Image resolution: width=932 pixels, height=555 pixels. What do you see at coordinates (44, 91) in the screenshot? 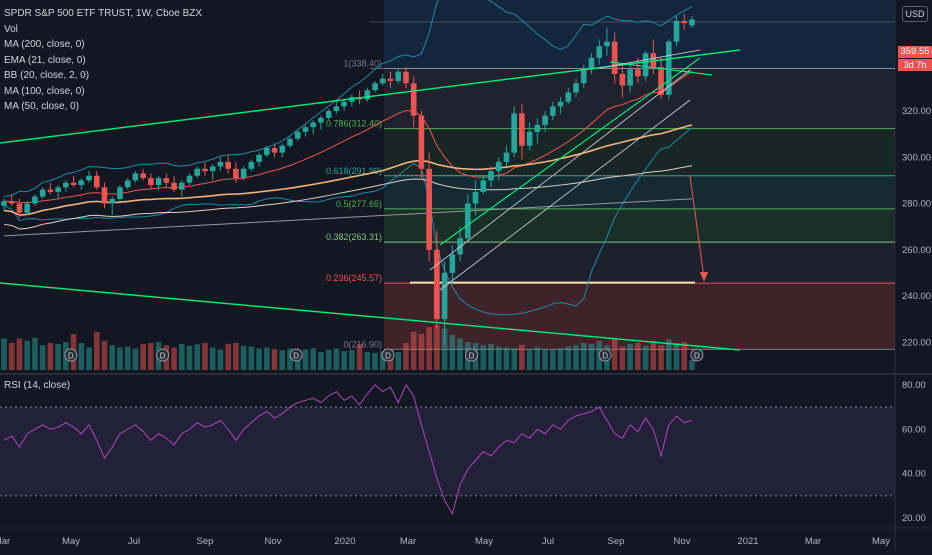
I see `legend-ma100: MA (100, close, 0)` at bounding box center [44, 91].